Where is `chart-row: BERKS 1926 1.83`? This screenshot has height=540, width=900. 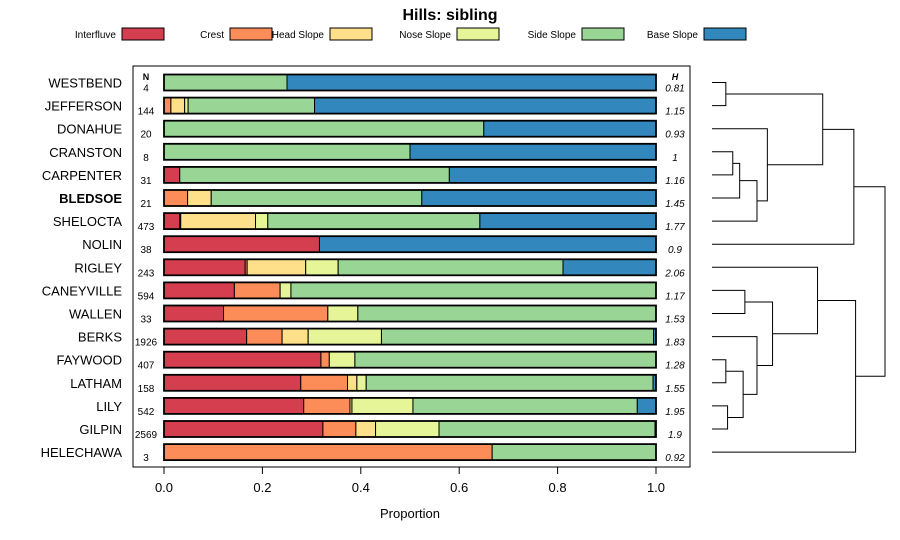 chart-row: BERKS 1926 1.83 is located at coordinates (381, 338).